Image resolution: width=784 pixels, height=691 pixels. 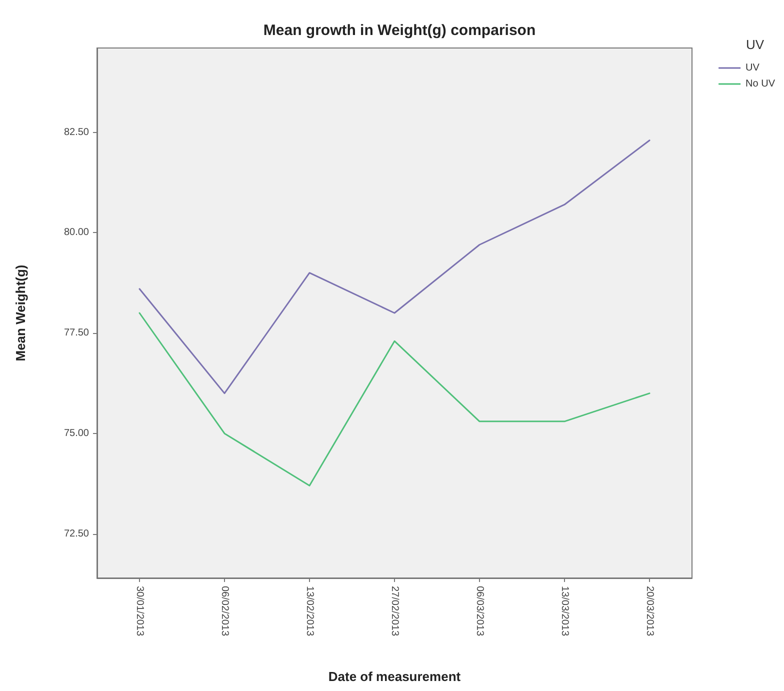 What do you see at coordinates (77, 333) in the screenshot?
I see `y-tick-label: 77.50` at bounding box center [77, 333].